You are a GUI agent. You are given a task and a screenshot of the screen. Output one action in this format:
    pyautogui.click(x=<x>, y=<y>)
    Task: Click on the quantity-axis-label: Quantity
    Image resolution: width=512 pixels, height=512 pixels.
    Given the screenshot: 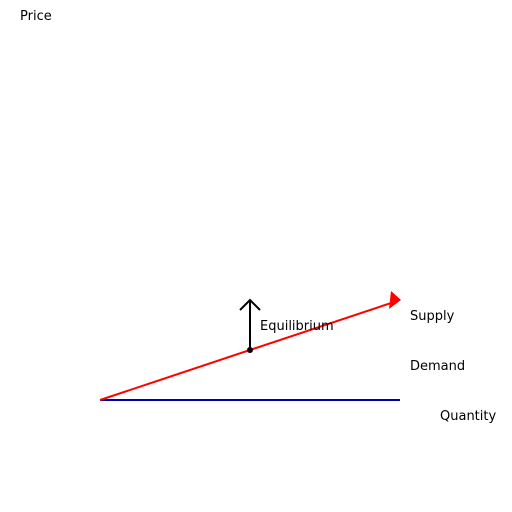 What is the action you would take?
    pyautogui.click(x=468, y=416)
    